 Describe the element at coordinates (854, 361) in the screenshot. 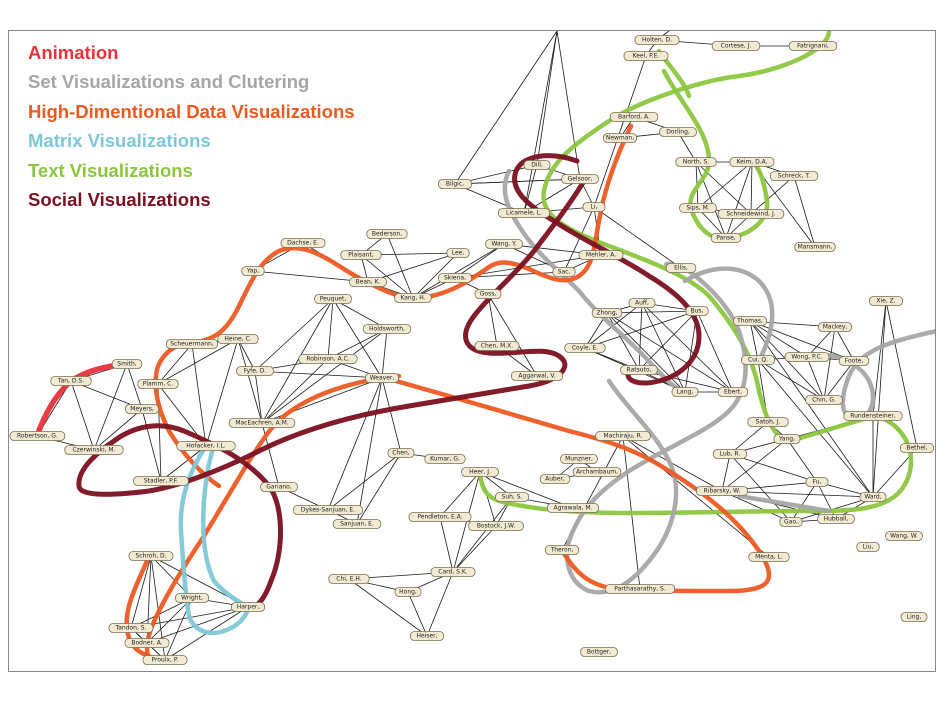

I see `author-node-foote: Foote,` at that location.